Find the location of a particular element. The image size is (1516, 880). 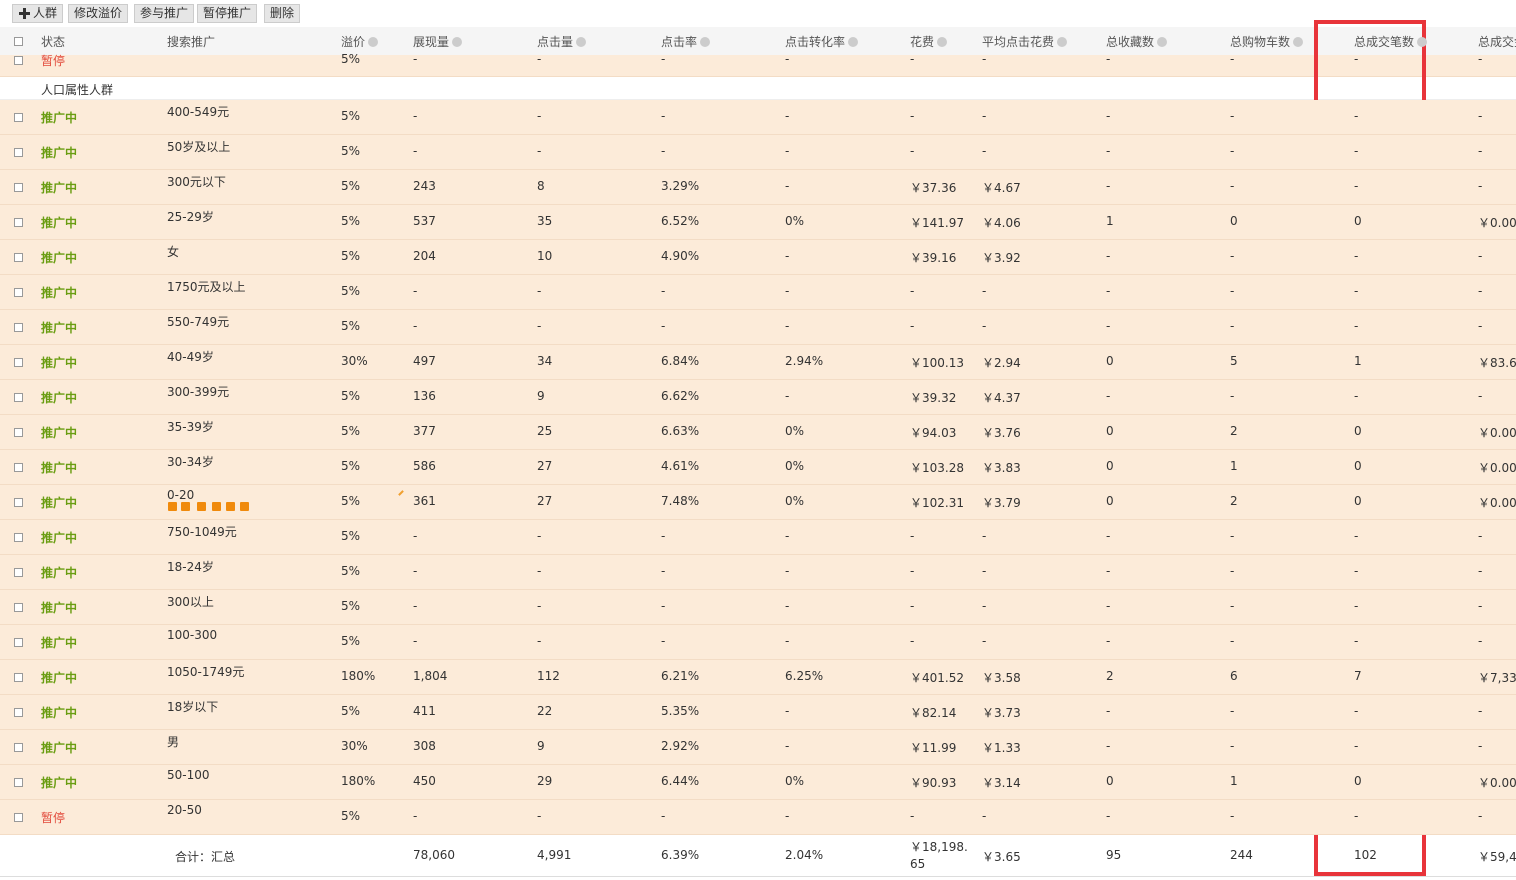

cell: ￥82.14 is located at coordinates (933, 713).